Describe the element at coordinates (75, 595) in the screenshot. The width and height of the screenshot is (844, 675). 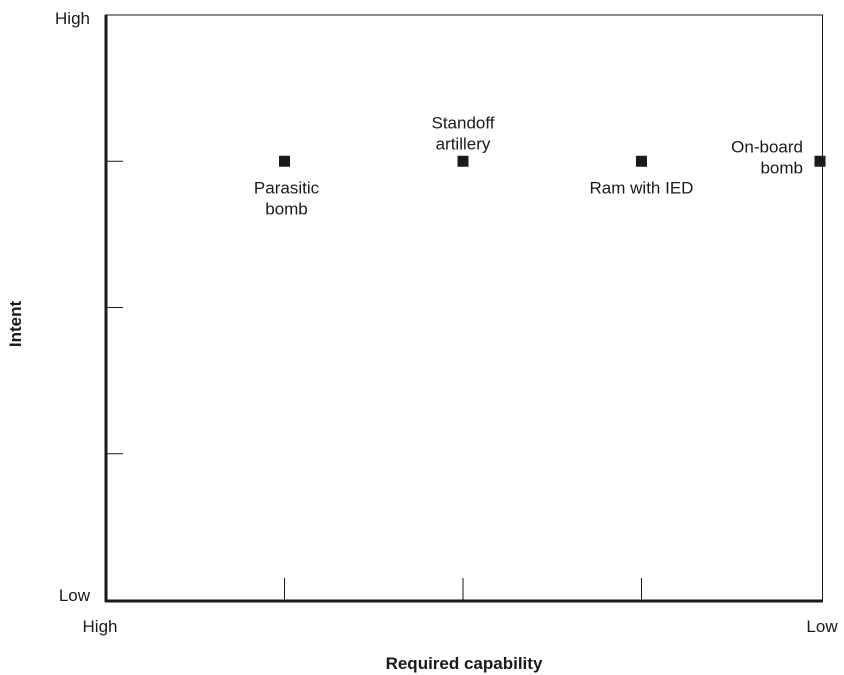
I see `y-axis-low-label: Low` at that location.